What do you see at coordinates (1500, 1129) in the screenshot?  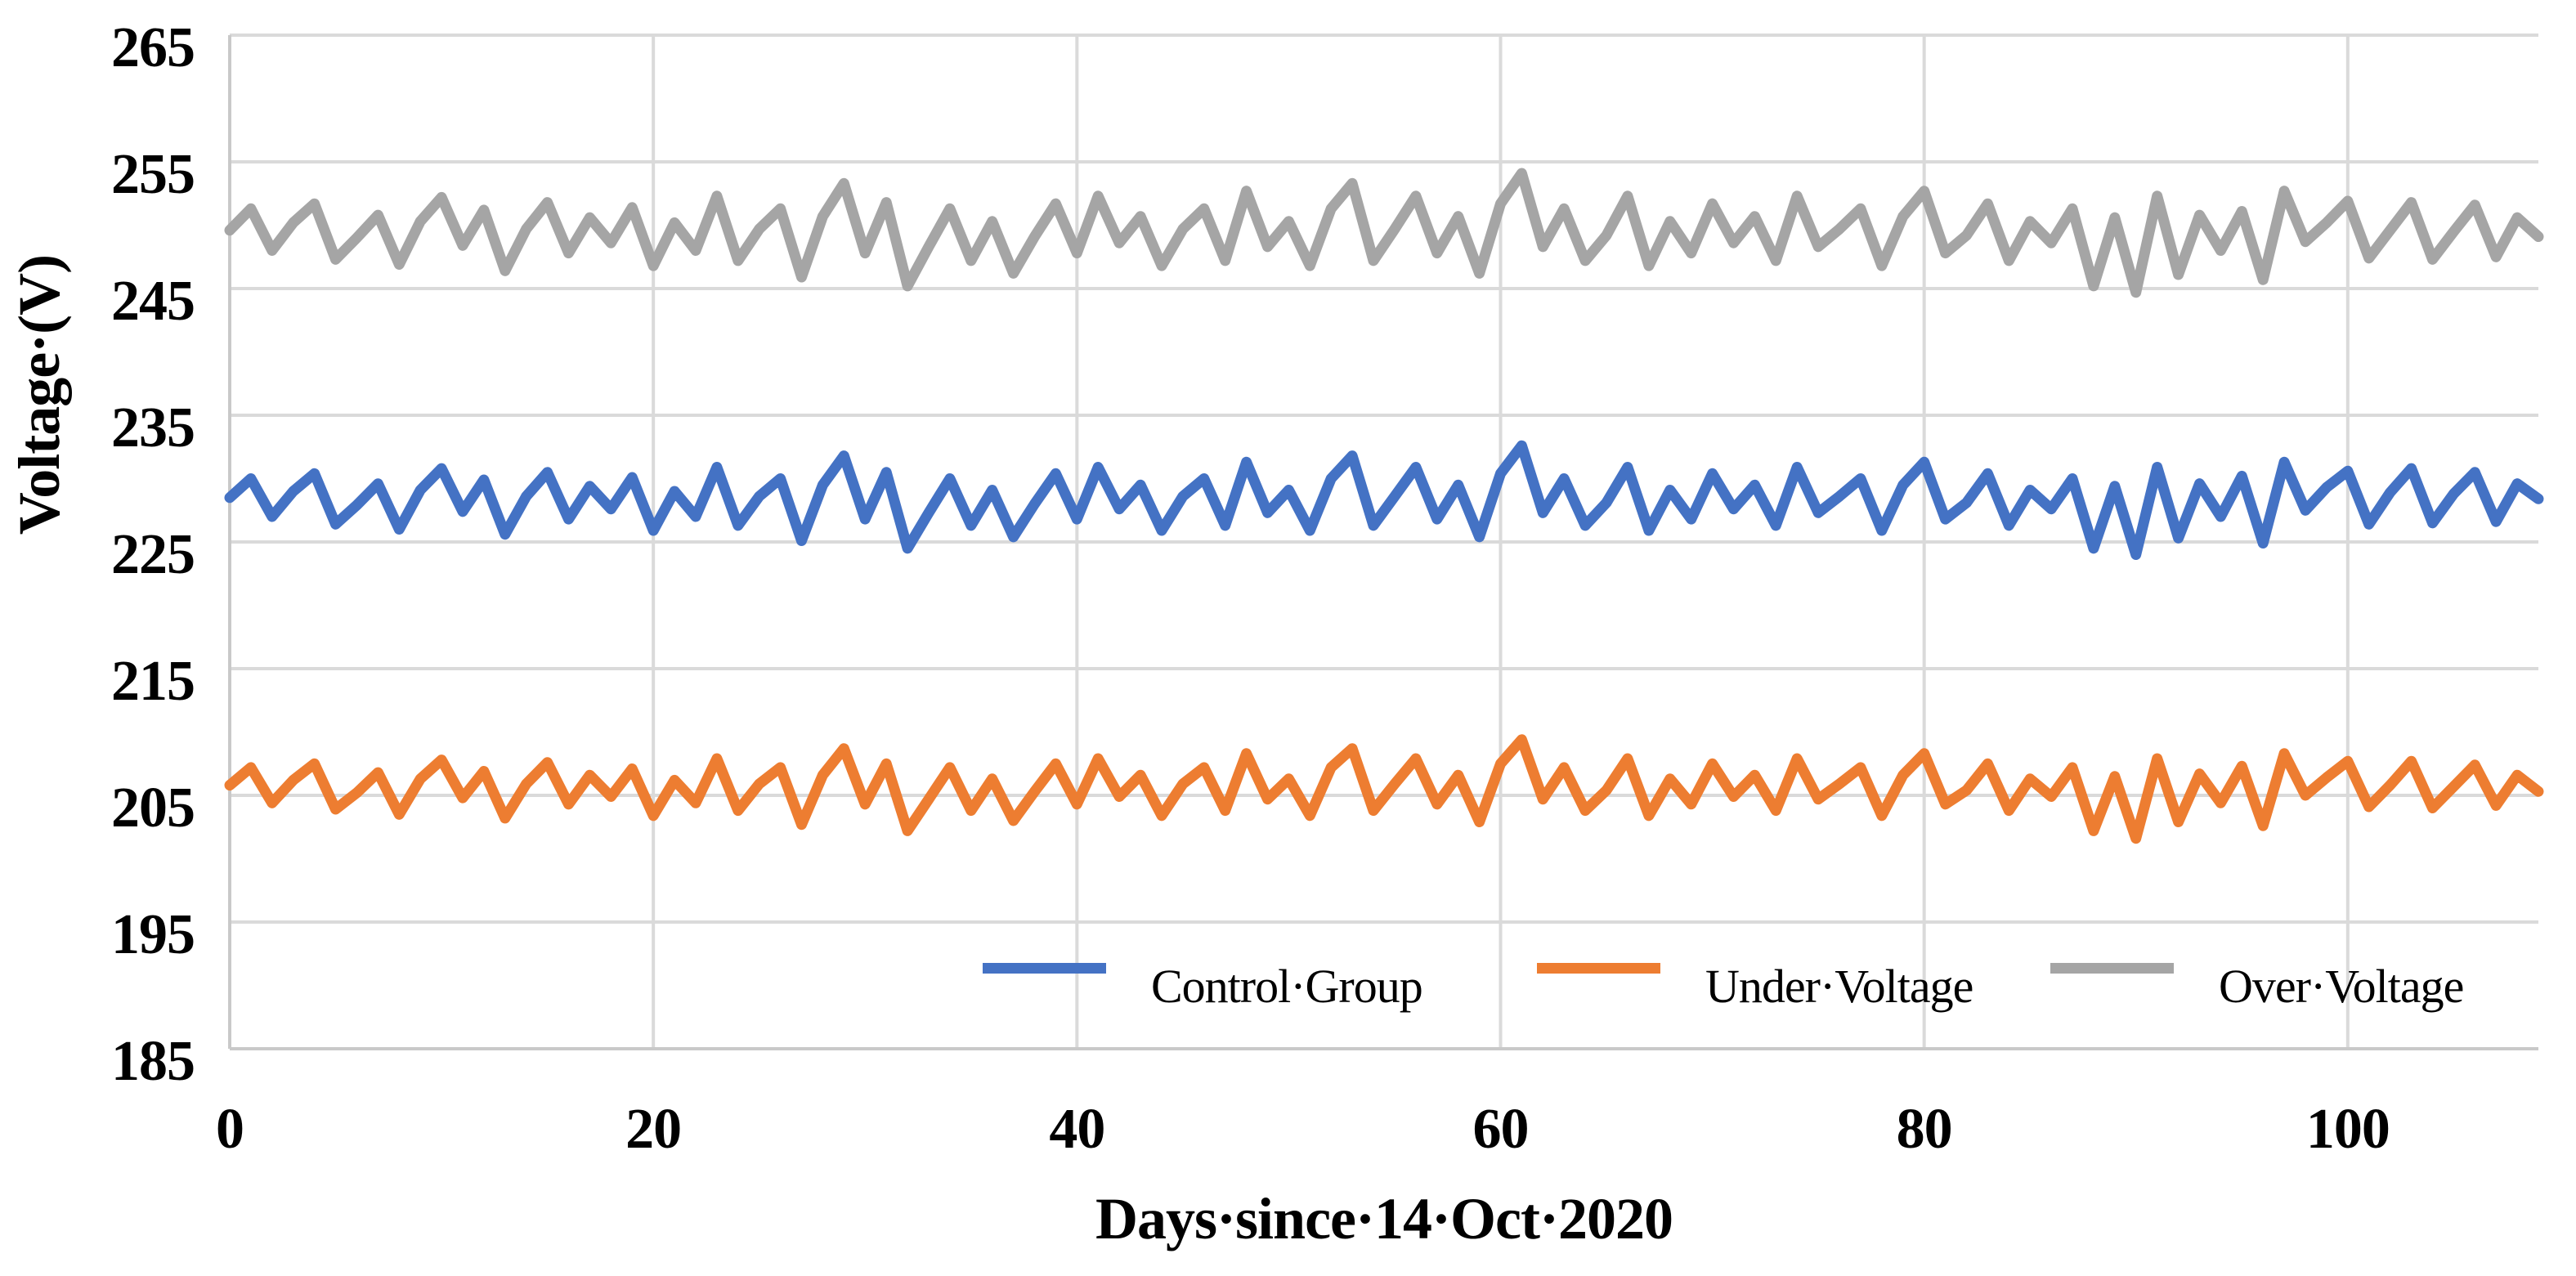 I see `x-tick-label-60: 60` at bounding box center [1500, 1129].